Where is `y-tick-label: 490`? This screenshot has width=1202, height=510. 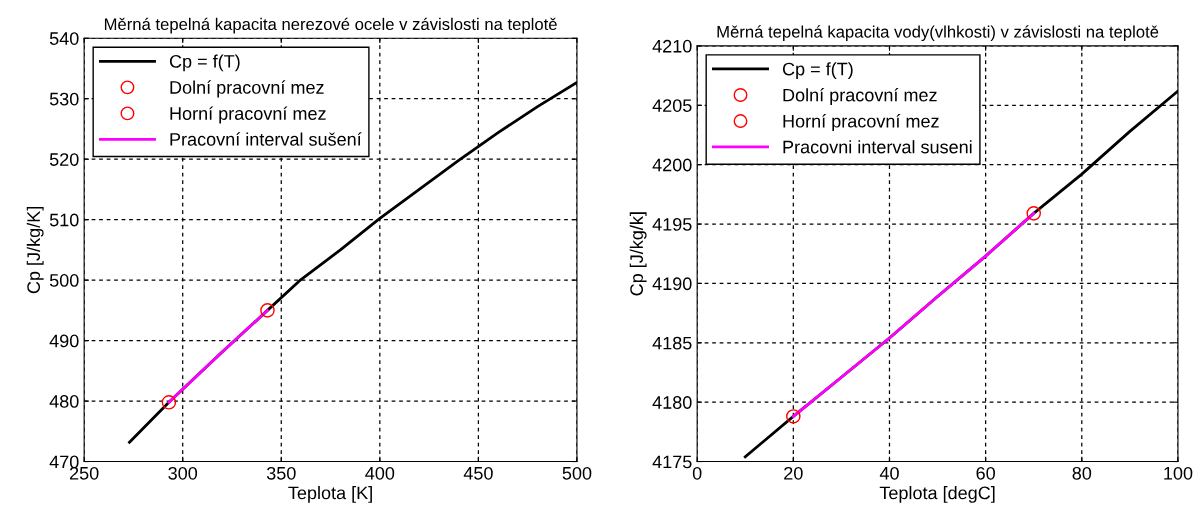
y-tick-label: 490 is located at coordinates (64, 341).